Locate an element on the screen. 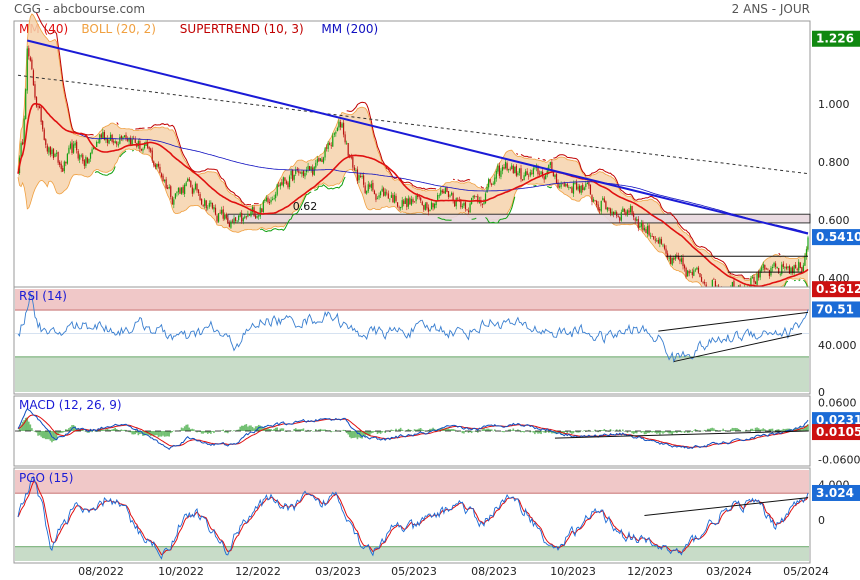  pgo-badge-bg is located at coordinates (836, 492).